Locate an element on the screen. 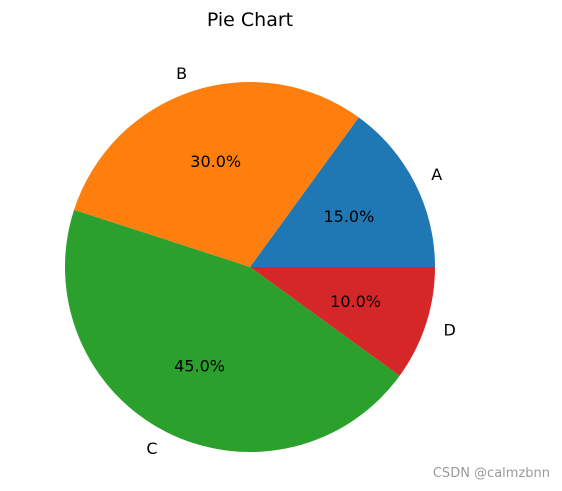 The height and width of the screenshot is (491, 562). percent-label-c: 45.0% is located at coordinates (199, 365).